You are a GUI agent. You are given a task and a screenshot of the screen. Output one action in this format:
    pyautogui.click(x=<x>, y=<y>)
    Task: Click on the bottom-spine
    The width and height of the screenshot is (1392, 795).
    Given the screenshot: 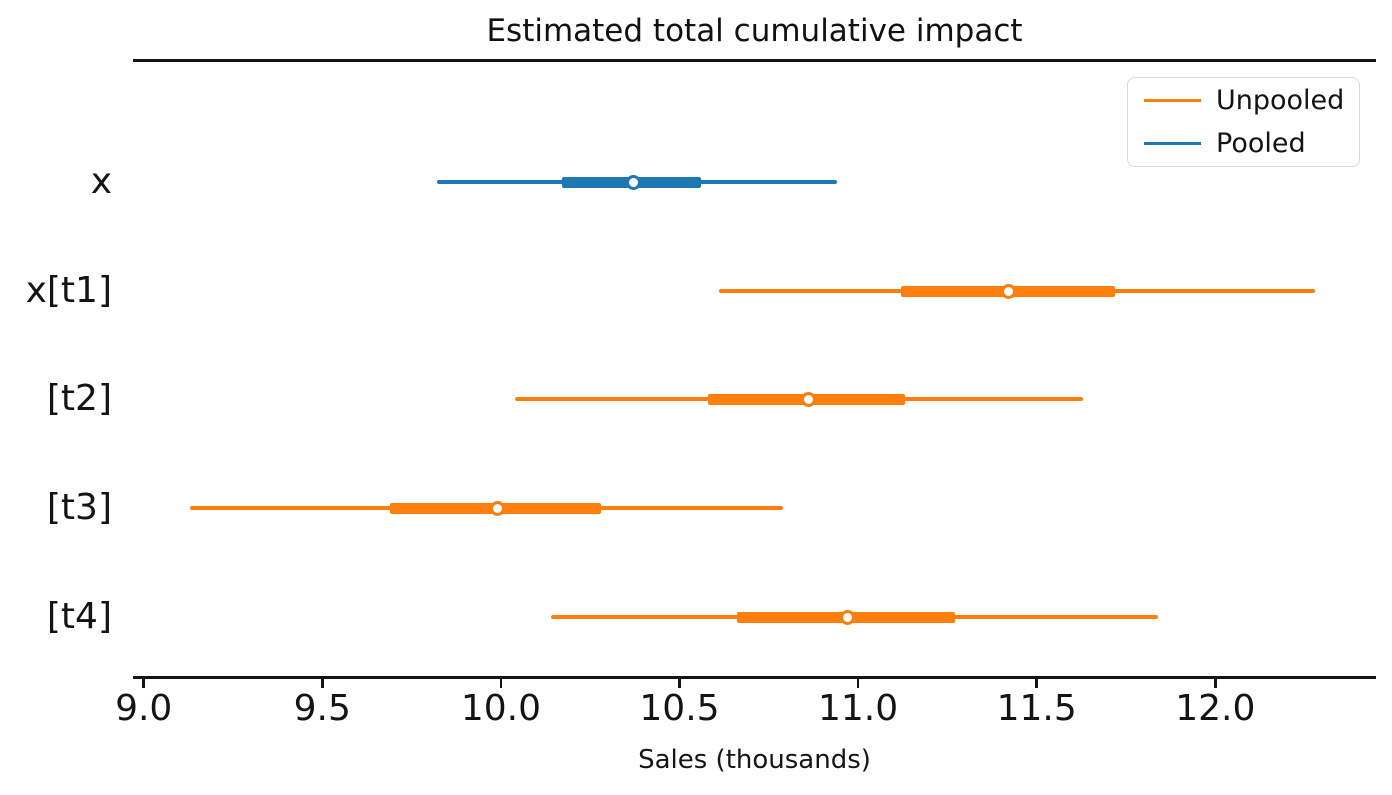 What is the action you would take?
    pyautogui.click(x=754, y=677)
    